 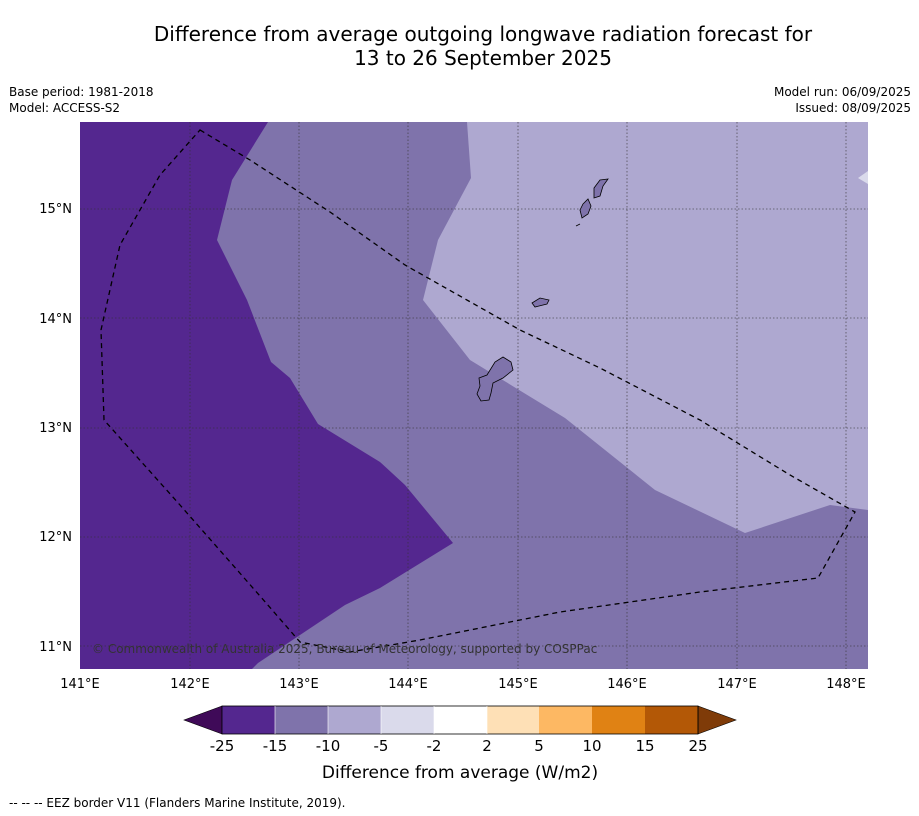 I want to click on lon-label: 141°E, so click(x=80, y=684).